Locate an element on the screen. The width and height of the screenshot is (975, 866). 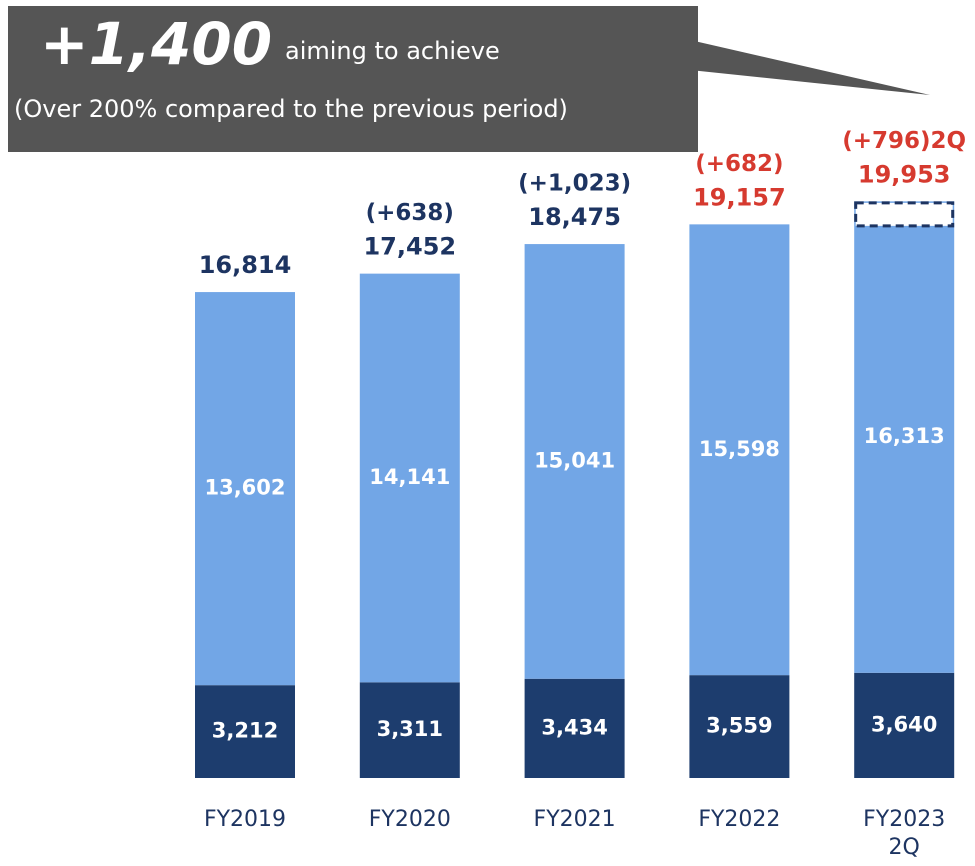
segment-label: 3,311 is located at coordinates (410, 729).